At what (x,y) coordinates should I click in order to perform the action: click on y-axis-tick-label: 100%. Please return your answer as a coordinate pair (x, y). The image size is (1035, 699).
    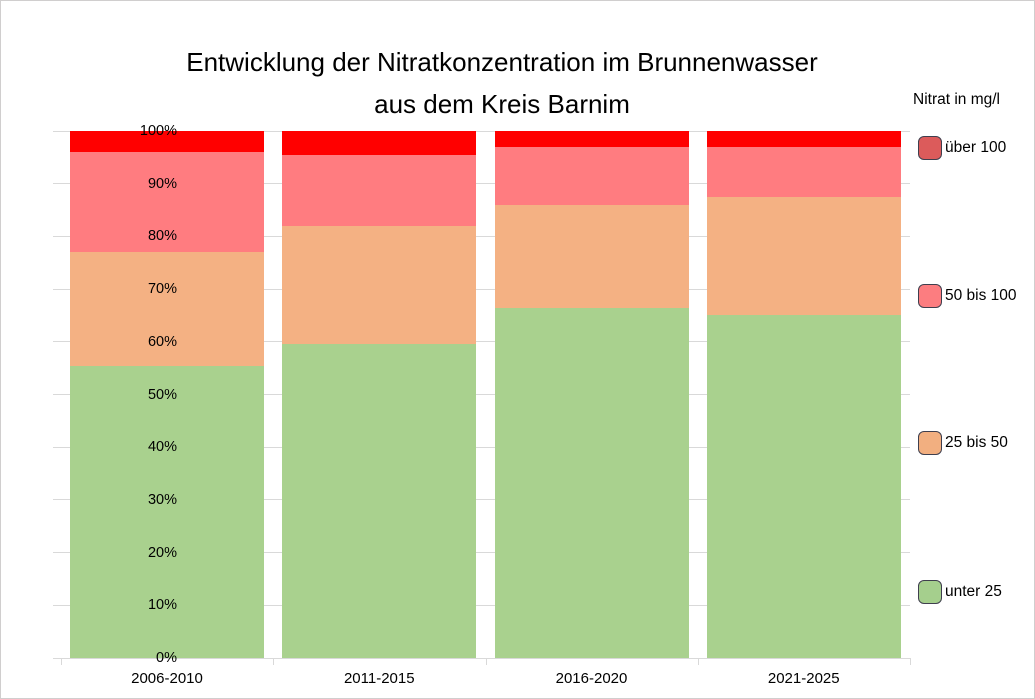
    Looking at the image, I should click on (158, 131).